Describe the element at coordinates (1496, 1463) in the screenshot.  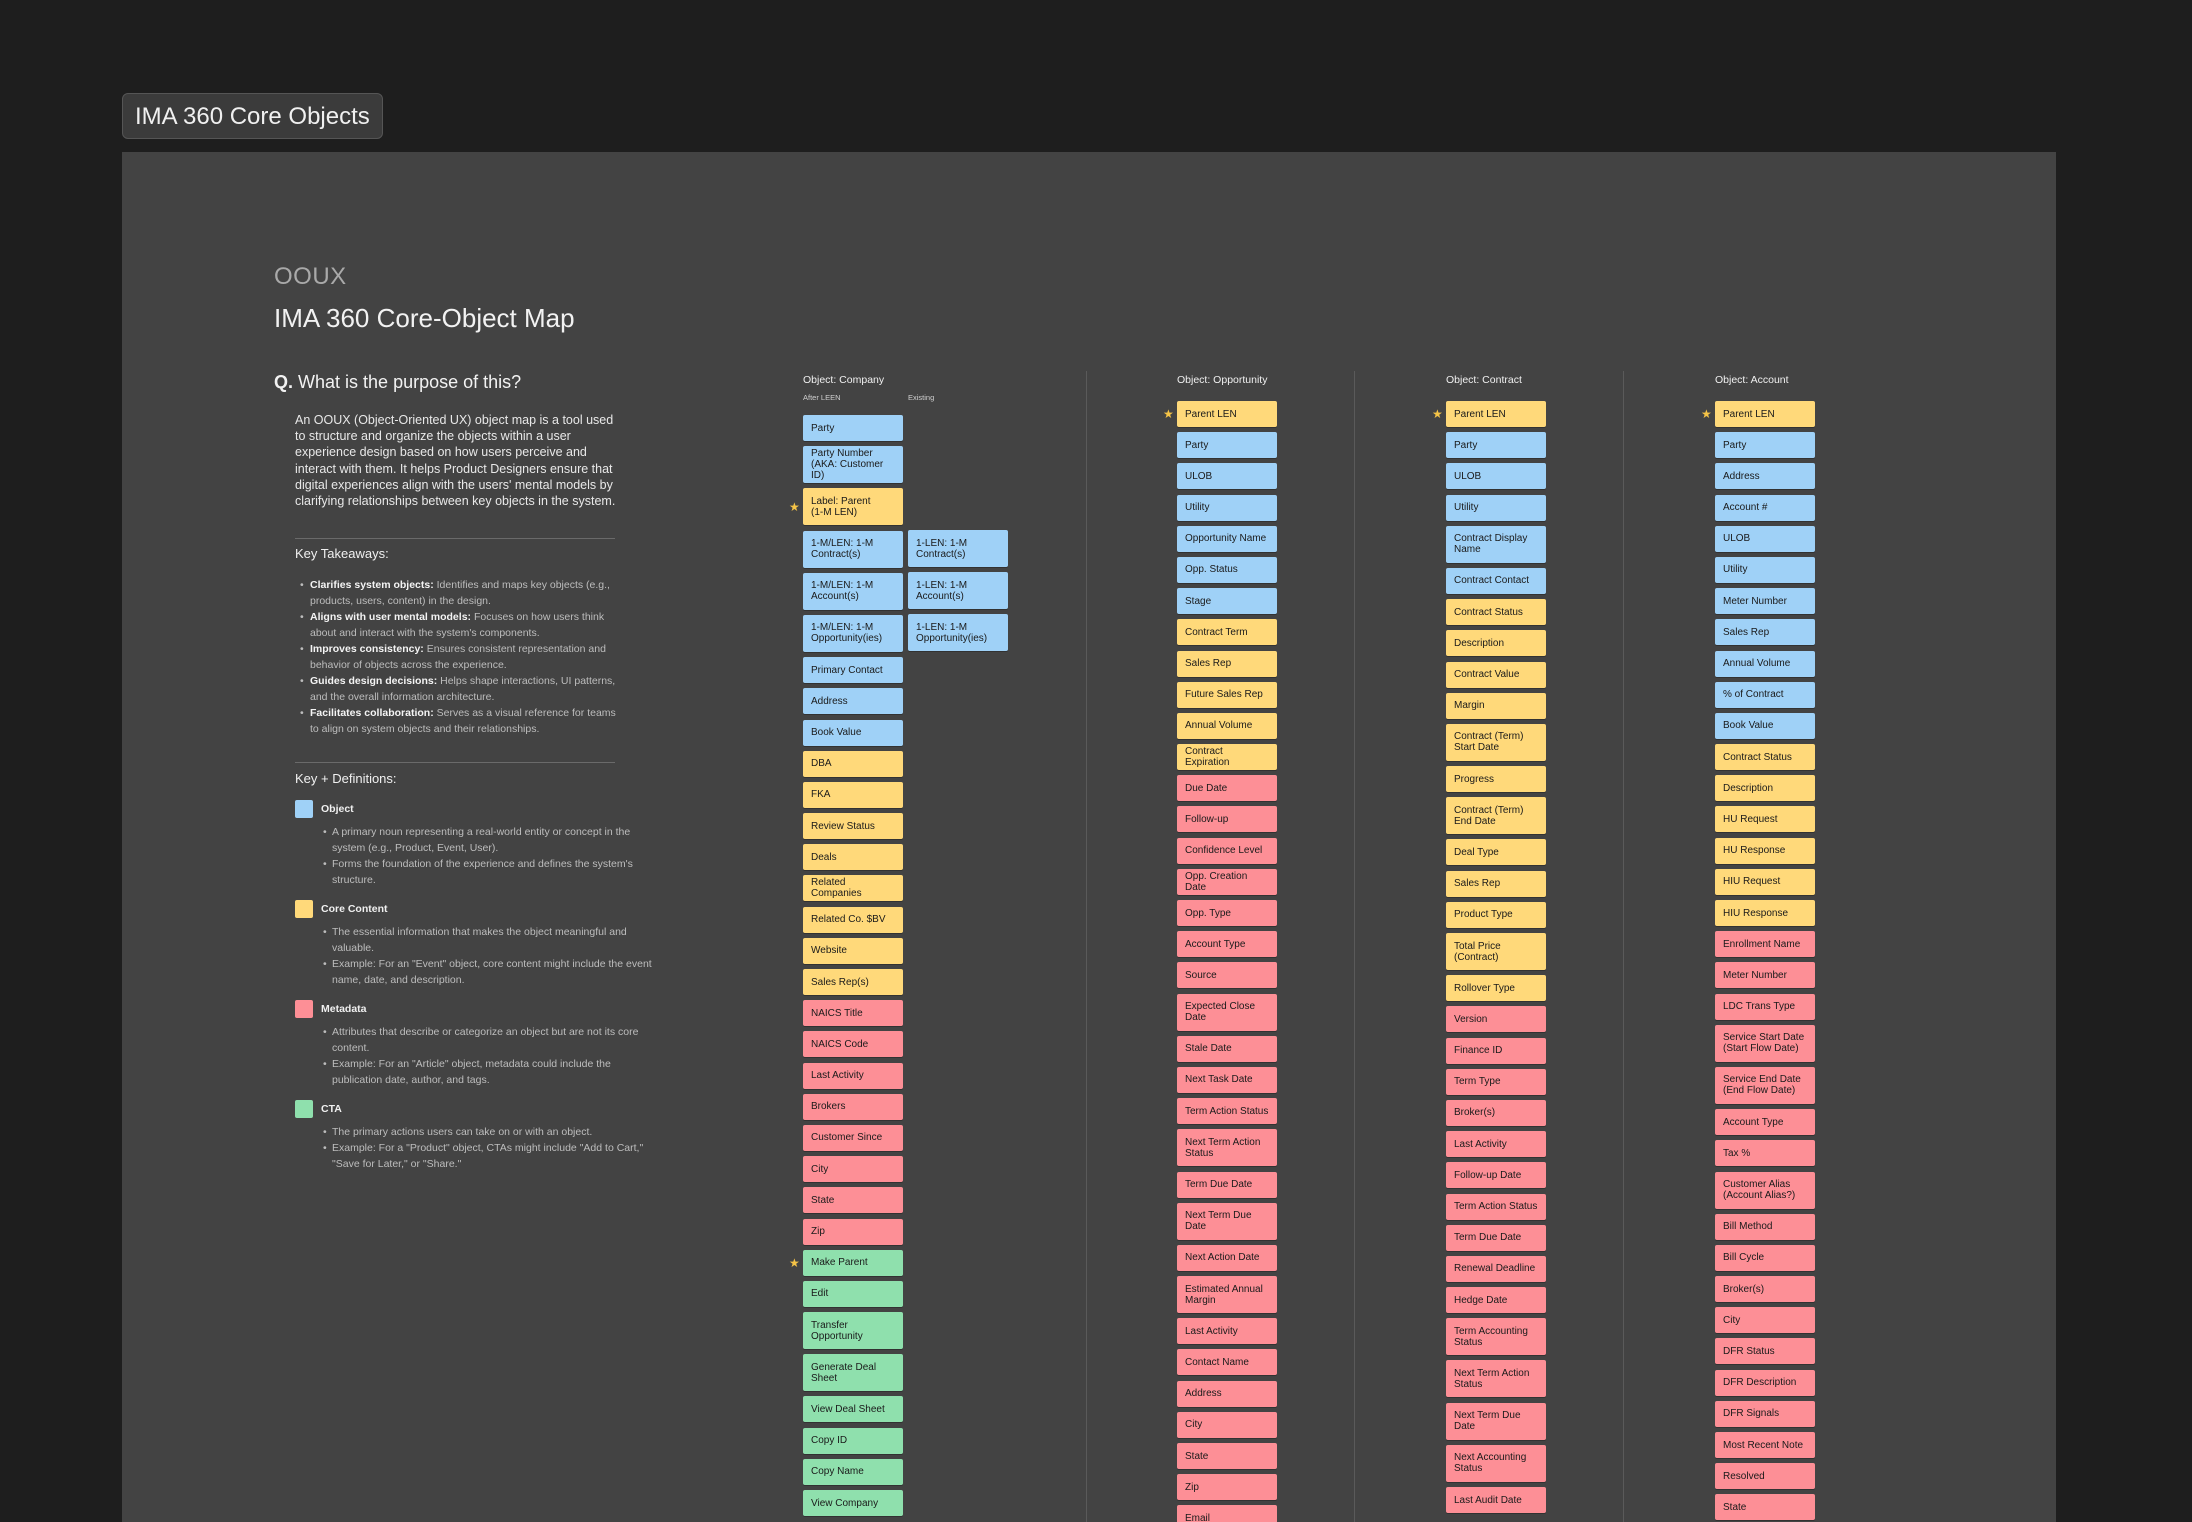
I see `metadata-sticky: Next Accounting Status` at that location.